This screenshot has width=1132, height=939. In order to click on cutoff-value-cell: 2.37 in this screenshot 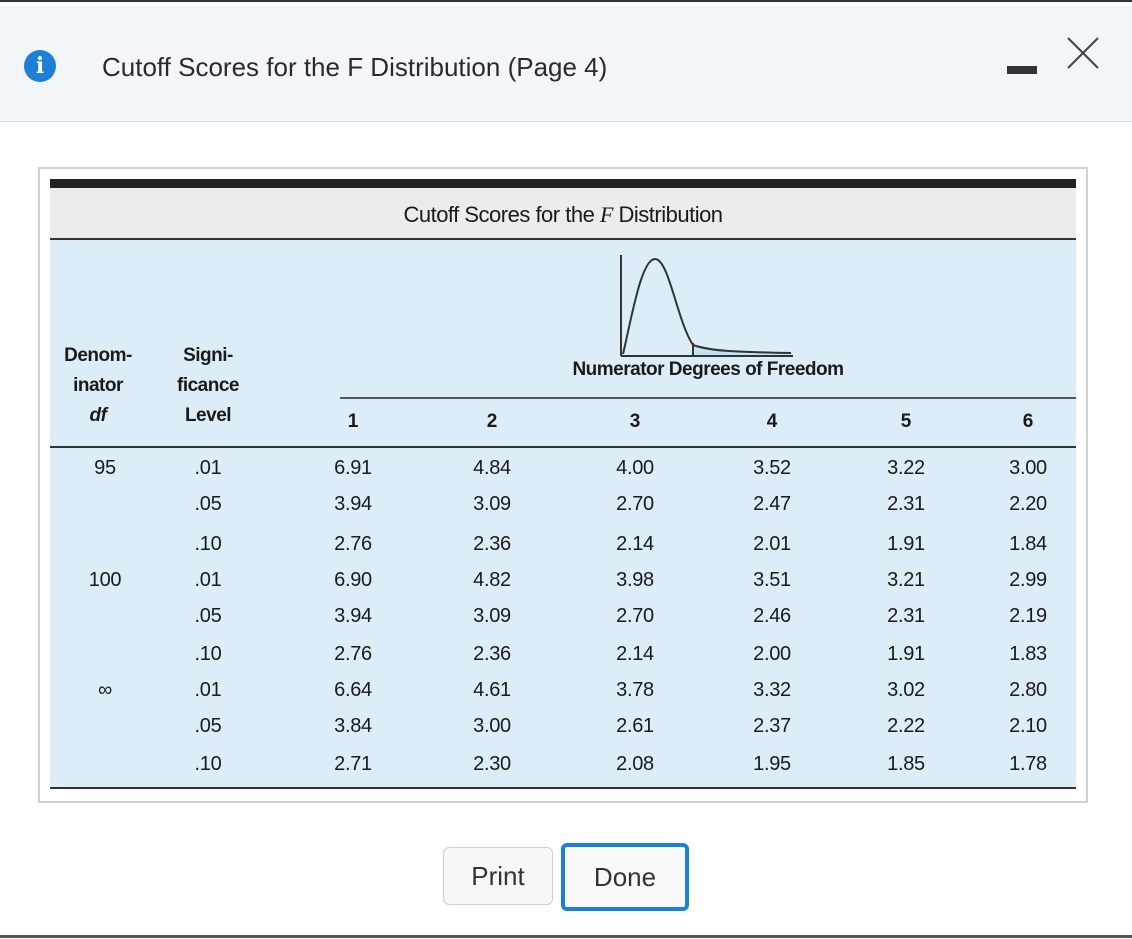, I will do `click(772, 726)`.